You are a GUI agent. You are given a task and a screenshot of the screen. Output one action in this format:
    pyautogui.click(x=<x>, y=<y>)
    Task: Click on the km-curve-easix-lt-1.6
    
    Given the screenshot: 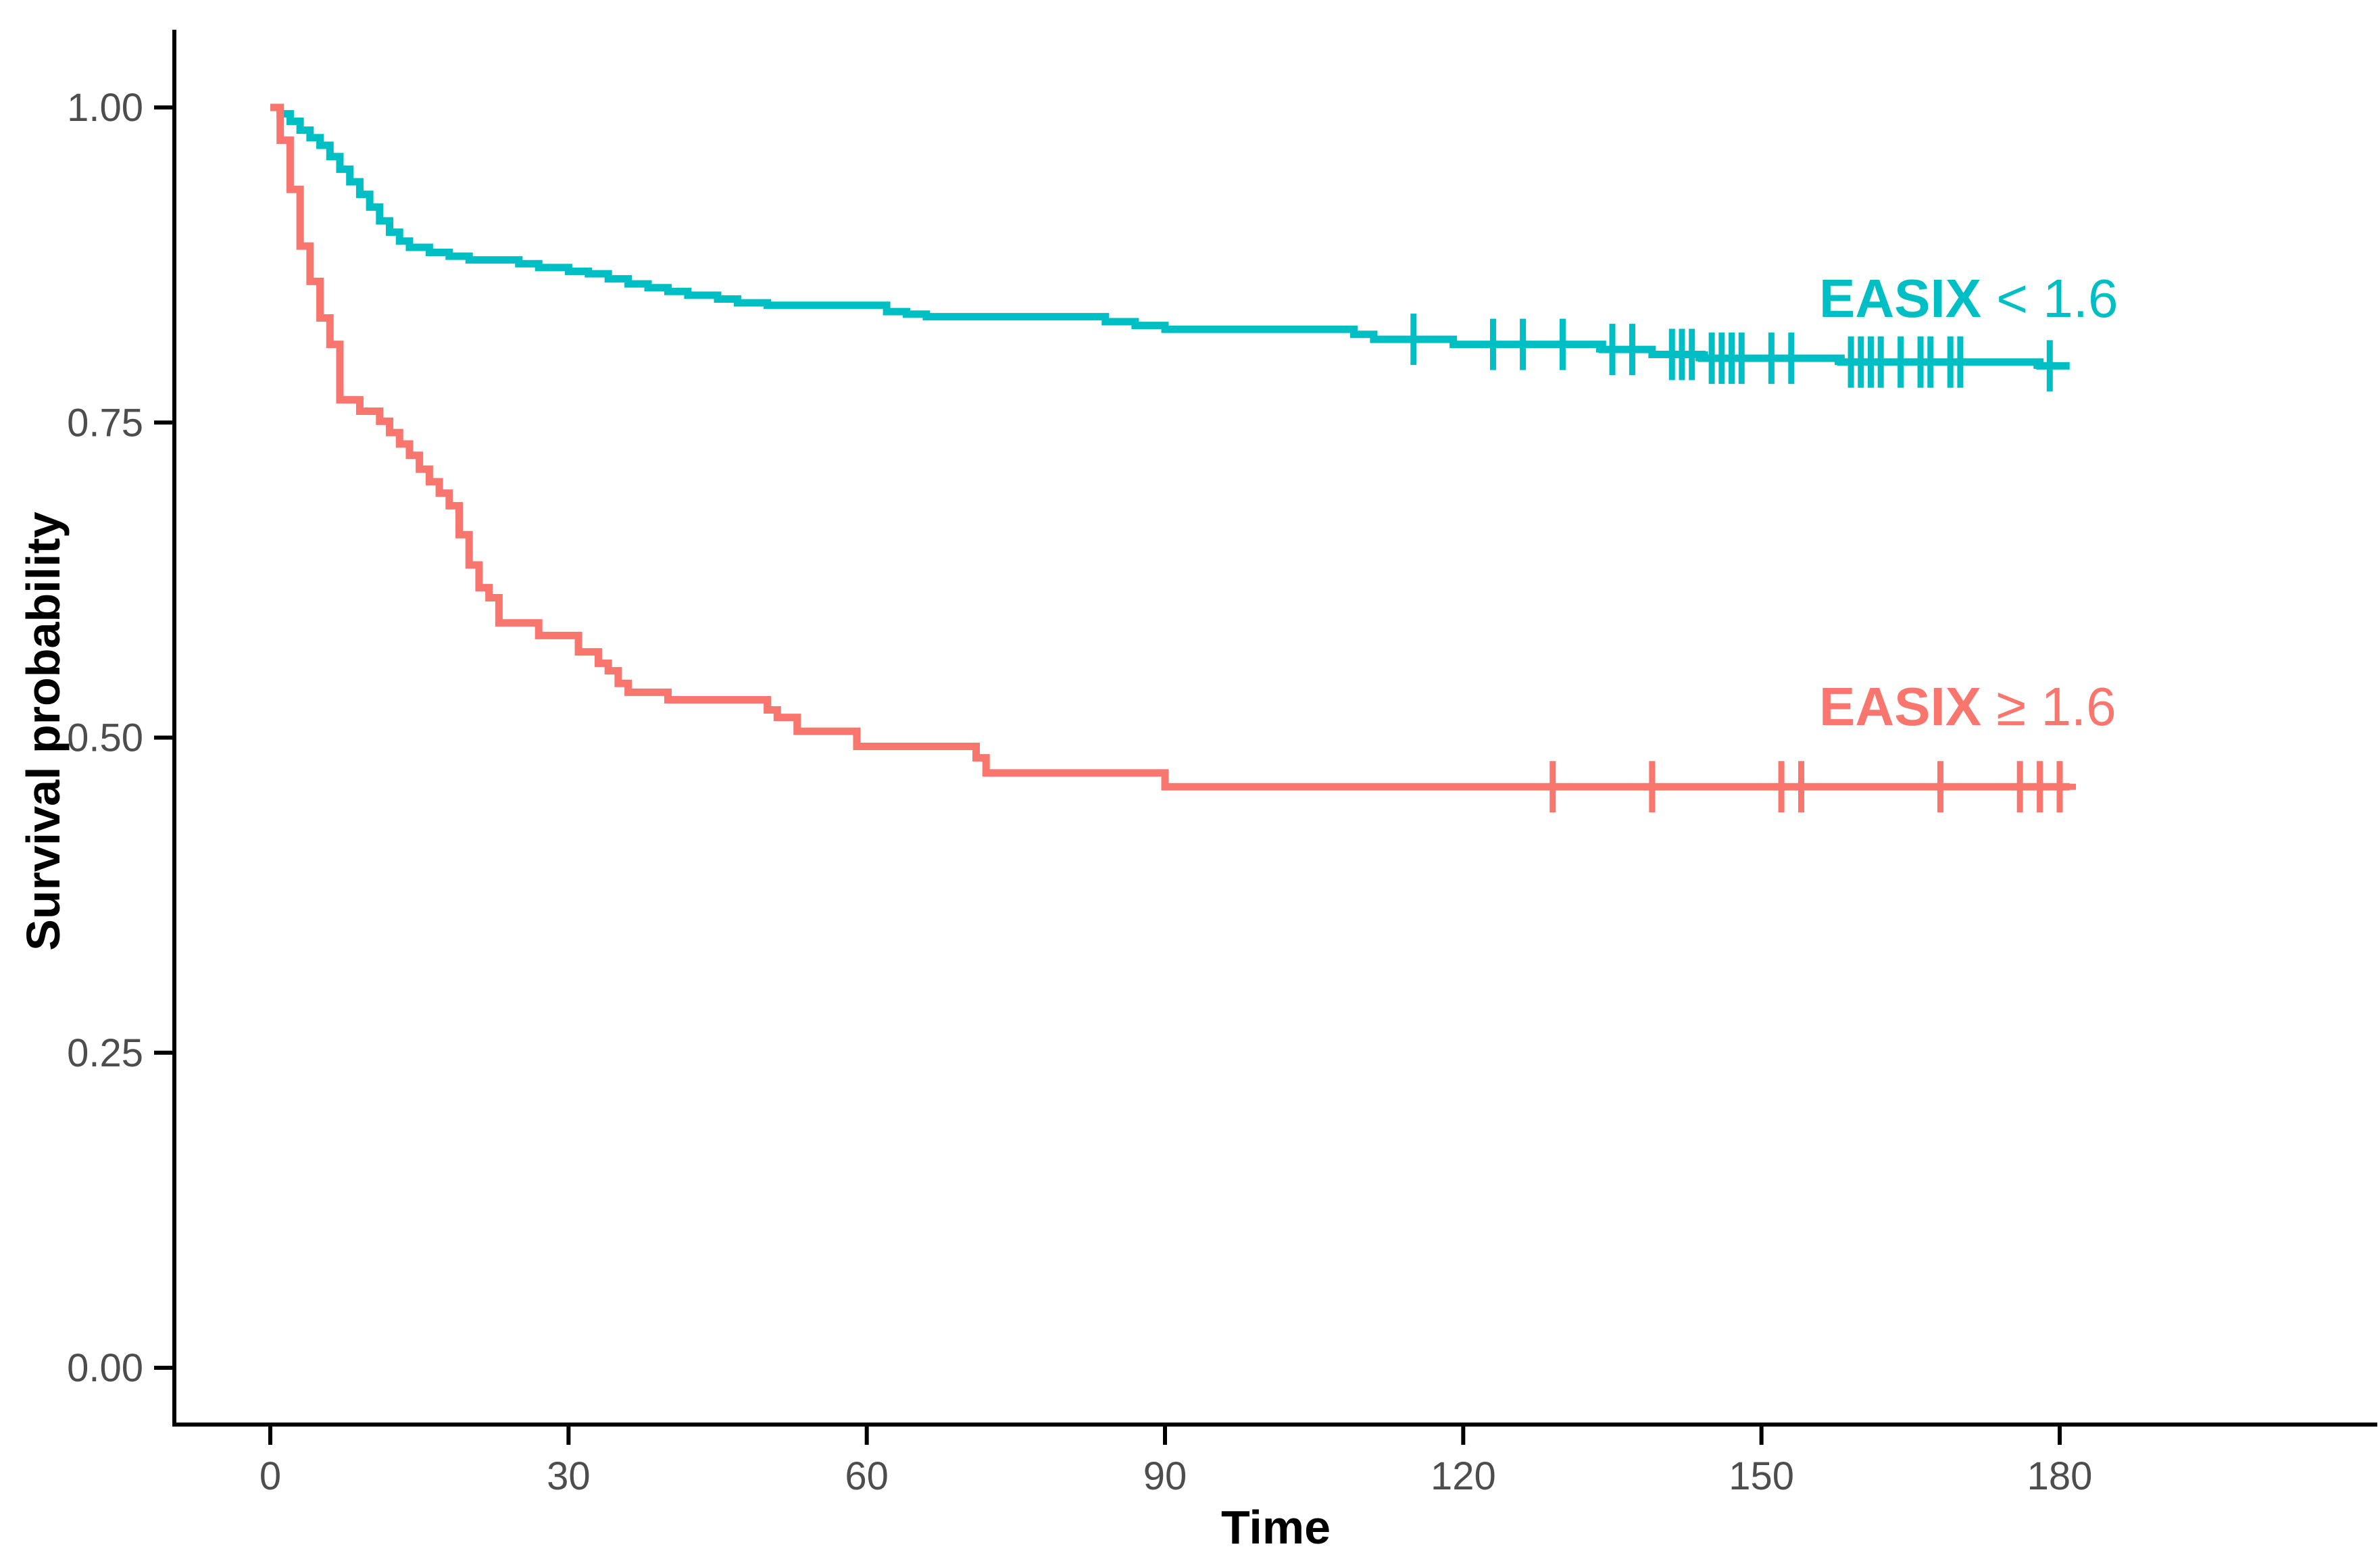 What is the action you would take?
    pyautogui.click(x=1170, y=236)
    